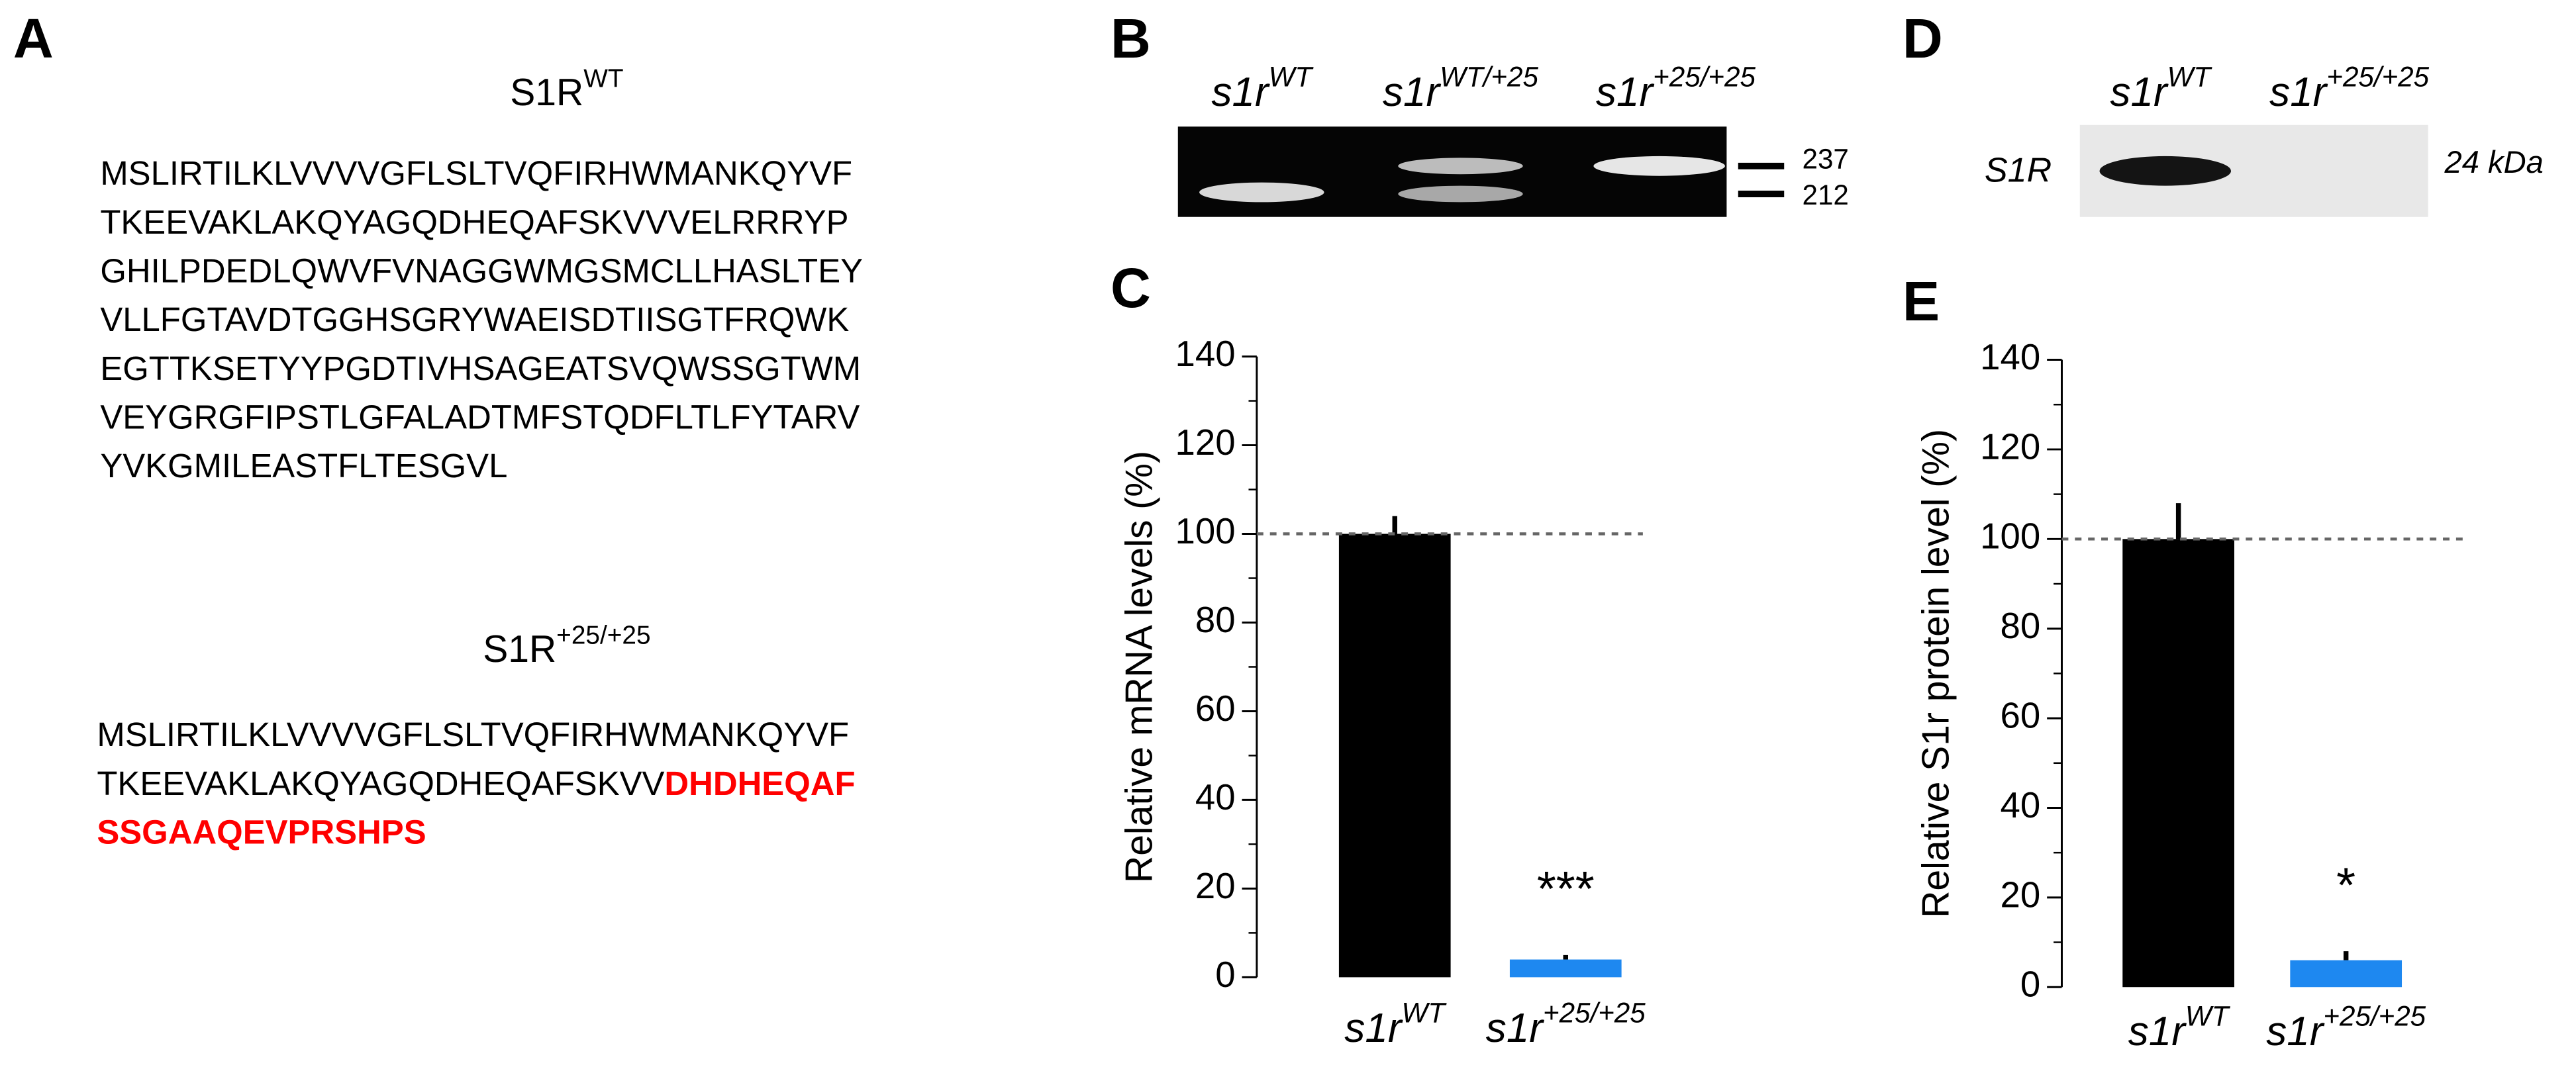 The image size is (2576, 1071). I want to click on sequence-title-sup: WT, so click(603, 79).